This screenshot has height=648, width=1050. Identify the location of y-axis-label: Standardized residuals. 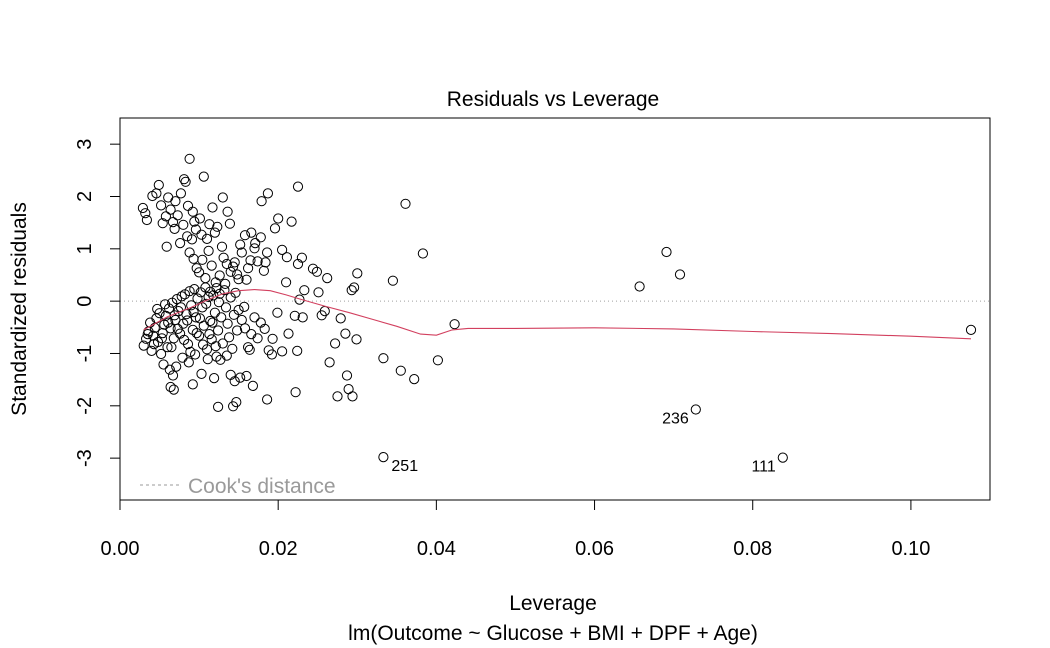
(19, 309).